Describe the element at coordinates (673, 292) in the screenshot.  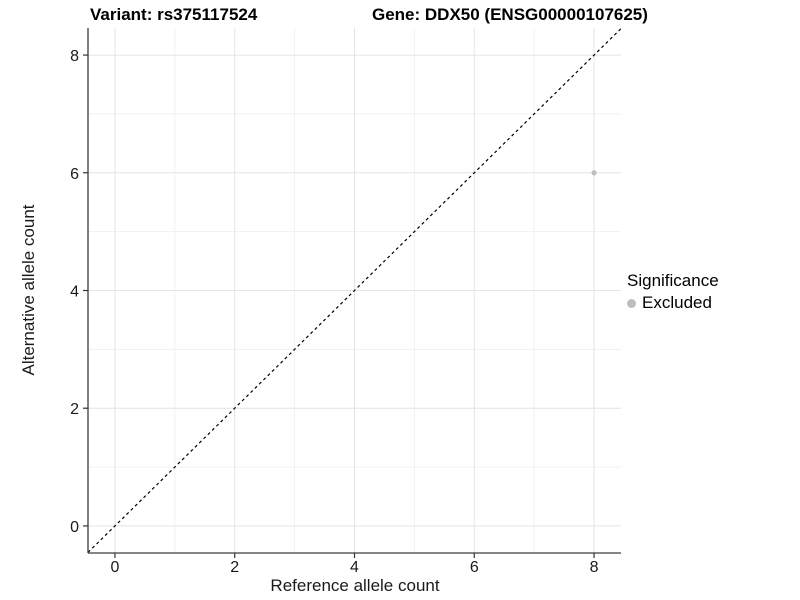
I see `legend: Significance Excluded` at that location.